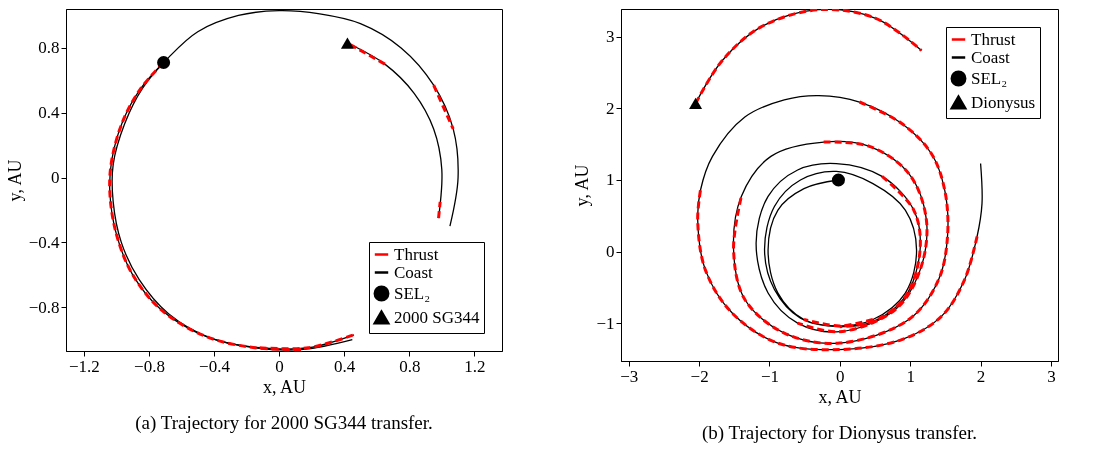 This screenshot has height=460, width=1094. I want to click on x-tick-label: −0.4, so click(215, 366).